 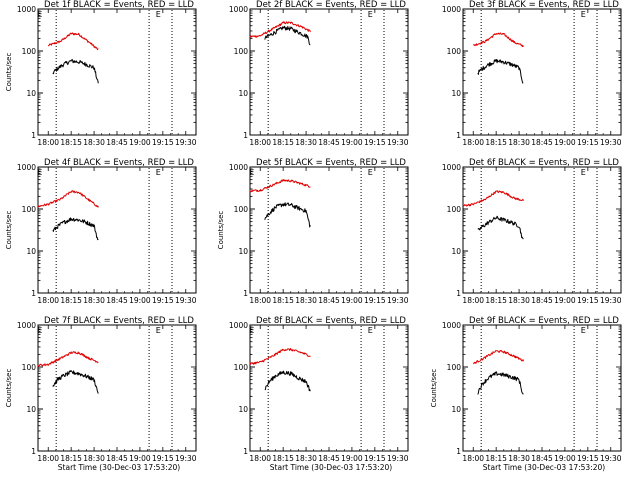 I want to click on panel-title: Det 2f BLACK = Events, RED = LLD, so click(x=331, y=5).